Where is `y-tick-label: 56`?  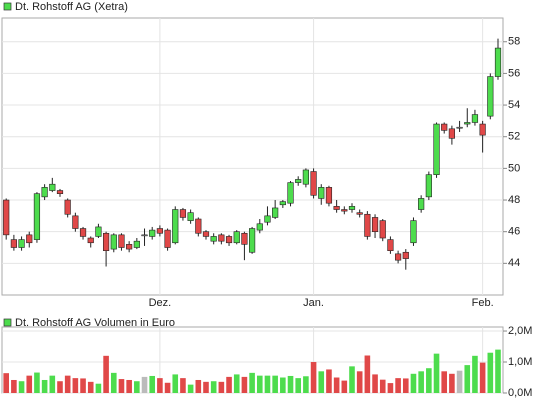
y-tick-label: 56 is located at coordinates (514, 73).